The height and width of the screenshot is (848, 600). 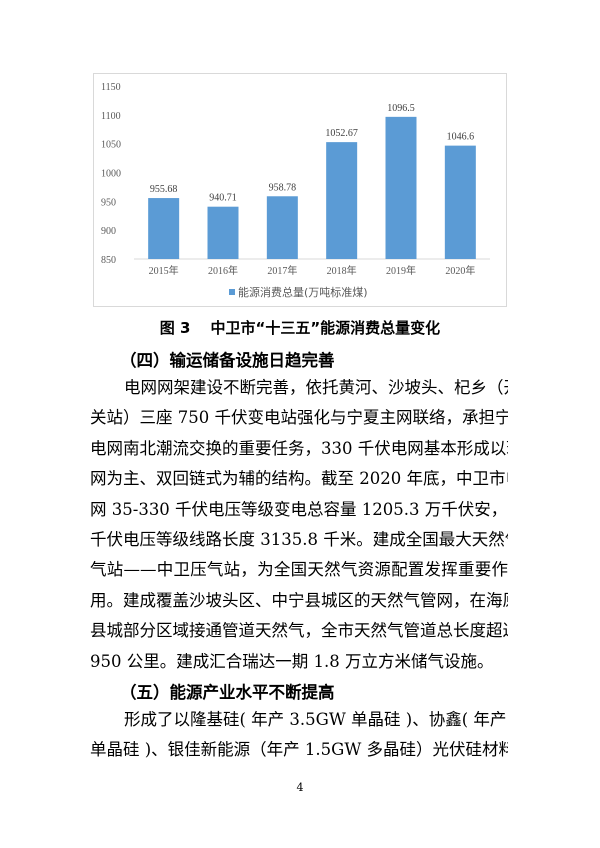 I want to click on data-label: 1096.5, so click(x=401, y=108).